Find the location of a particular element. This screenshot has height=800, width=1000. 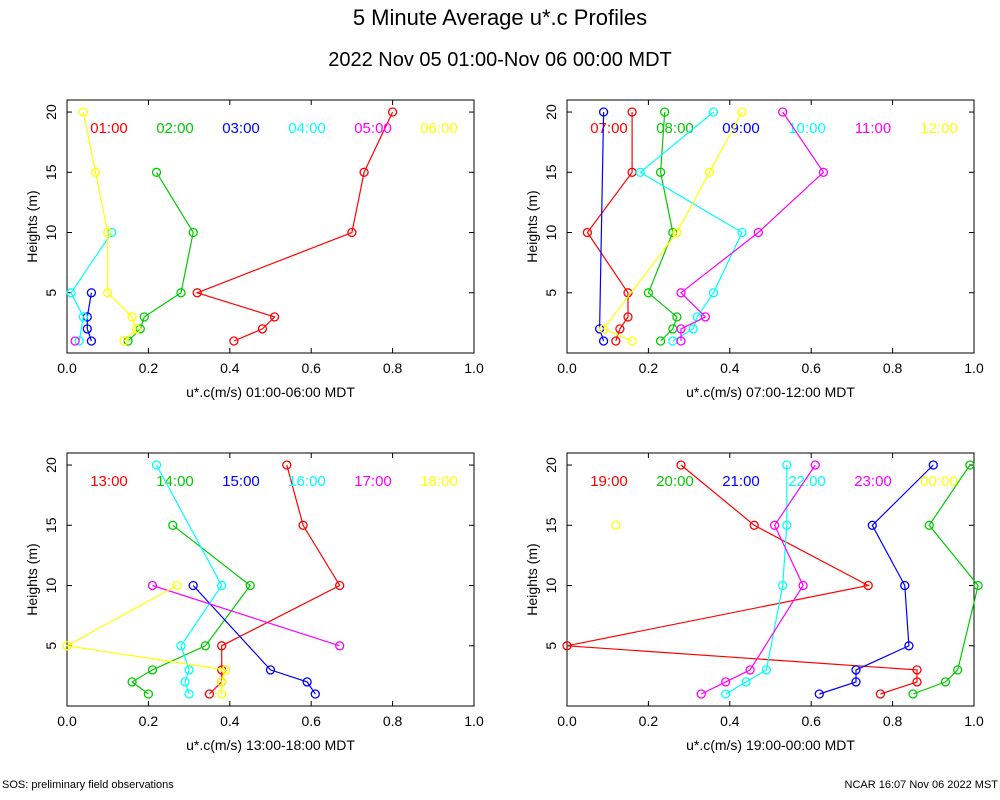

y-tick-label: 20 is located at coordinates (551, 112).